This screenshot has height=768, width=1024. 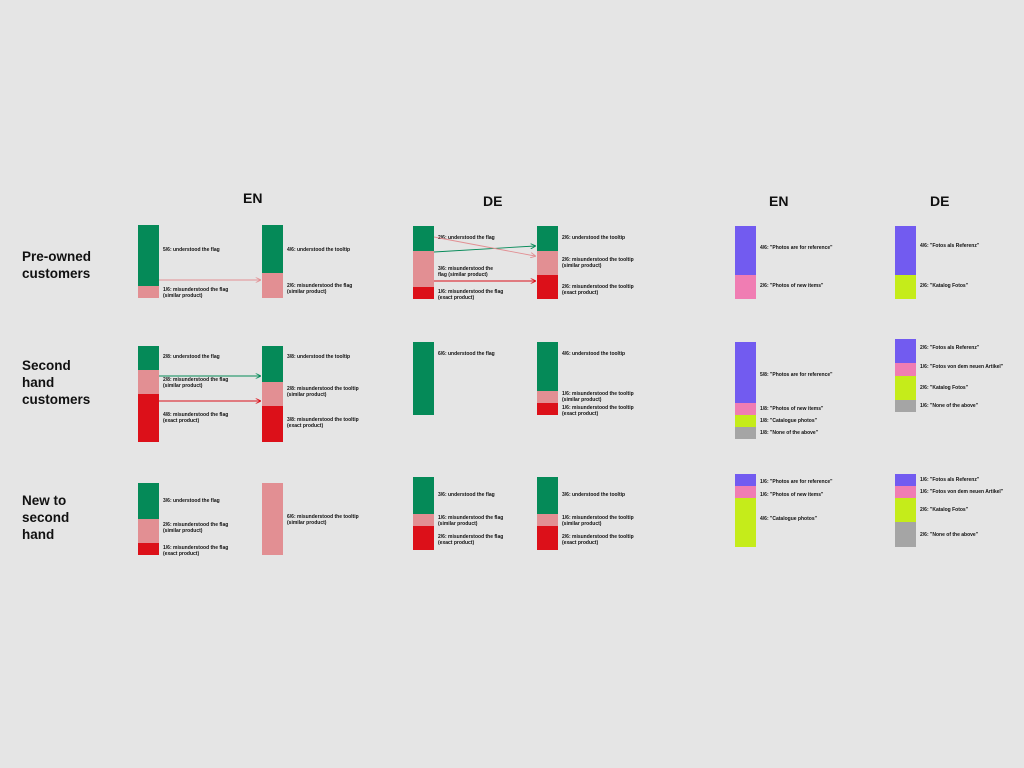 I want to click on segment-label: 4/6: understood the tooltip, so click(x=319, y=250).